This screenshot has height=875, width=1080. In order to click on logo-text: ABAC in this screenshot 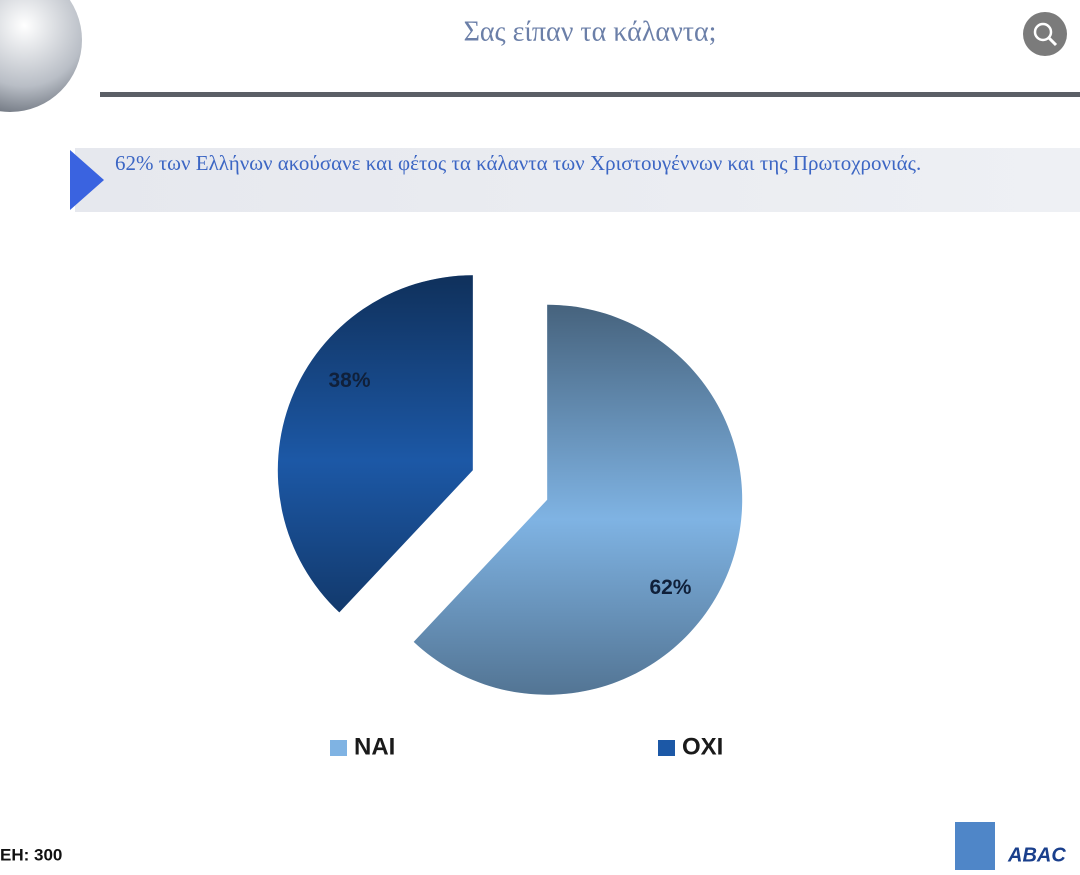, I will do `click(1036, 855)`.